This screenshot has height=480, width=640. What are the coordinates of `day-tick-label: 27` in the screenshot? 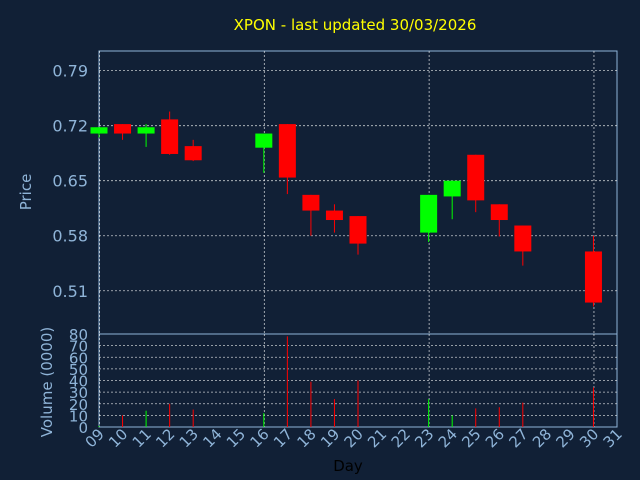 It's located at (518, 438).